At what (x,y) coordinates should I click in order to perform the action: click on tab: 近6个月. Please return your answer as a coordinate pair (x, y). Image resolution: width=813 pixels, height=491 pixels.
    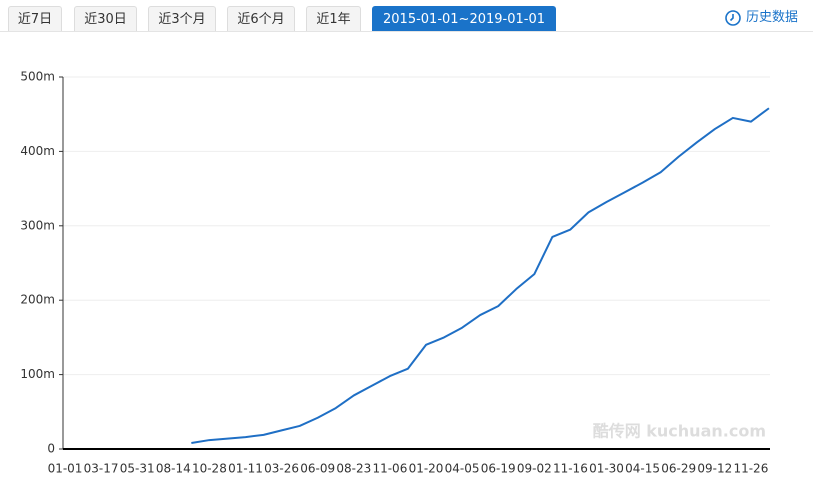
    Looking at the image, I should click on (261, 18).